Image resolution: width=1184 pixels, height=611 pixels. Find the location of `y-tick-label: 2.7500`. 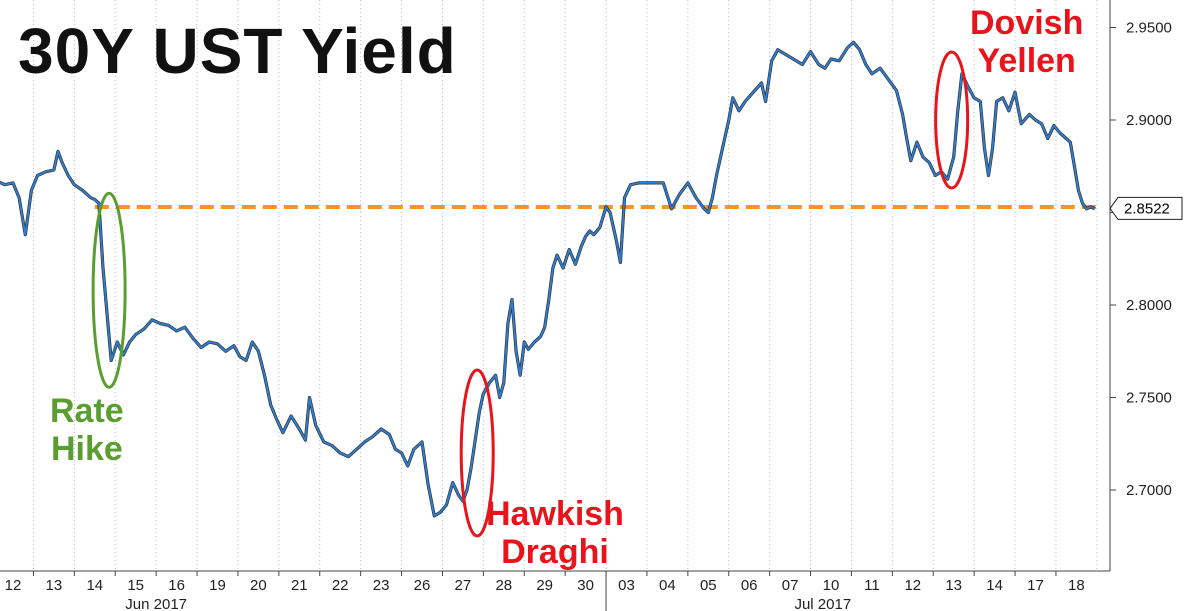

y-tick-label: 2.7500 is located at coordinates (1149, 398).